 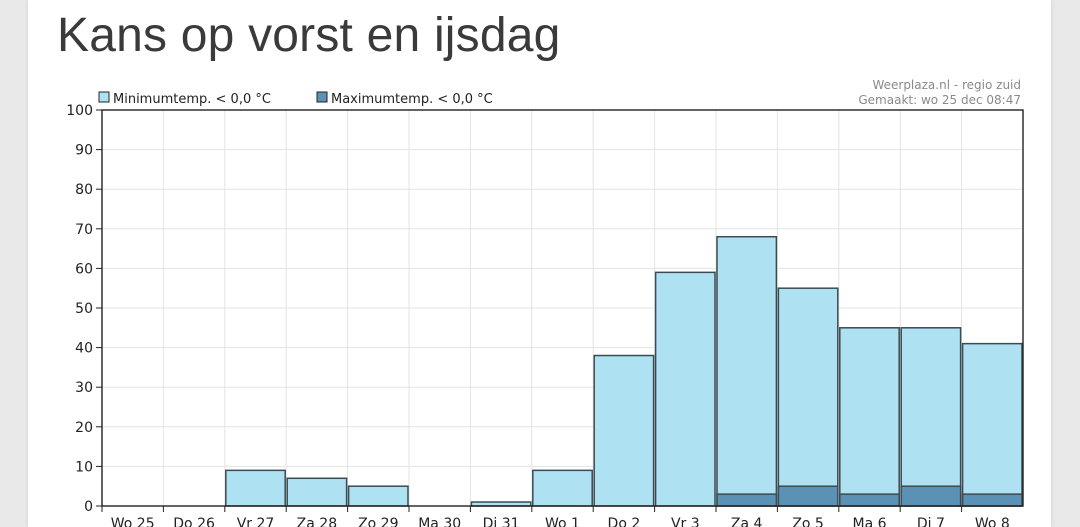 I want to click on y-tick-label: 20, so click(x=84, y=428).